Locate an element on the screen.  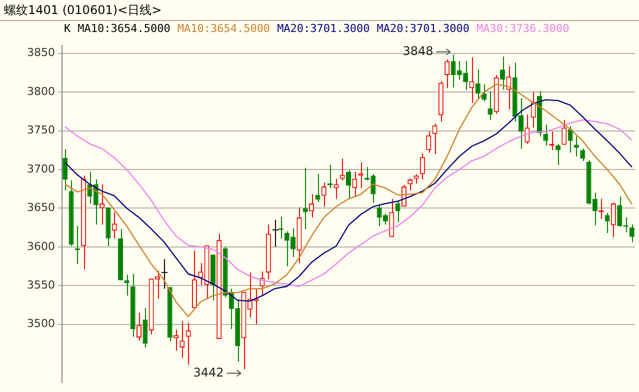
y-tick-label: 3750 is located at coordinates (41, 130).